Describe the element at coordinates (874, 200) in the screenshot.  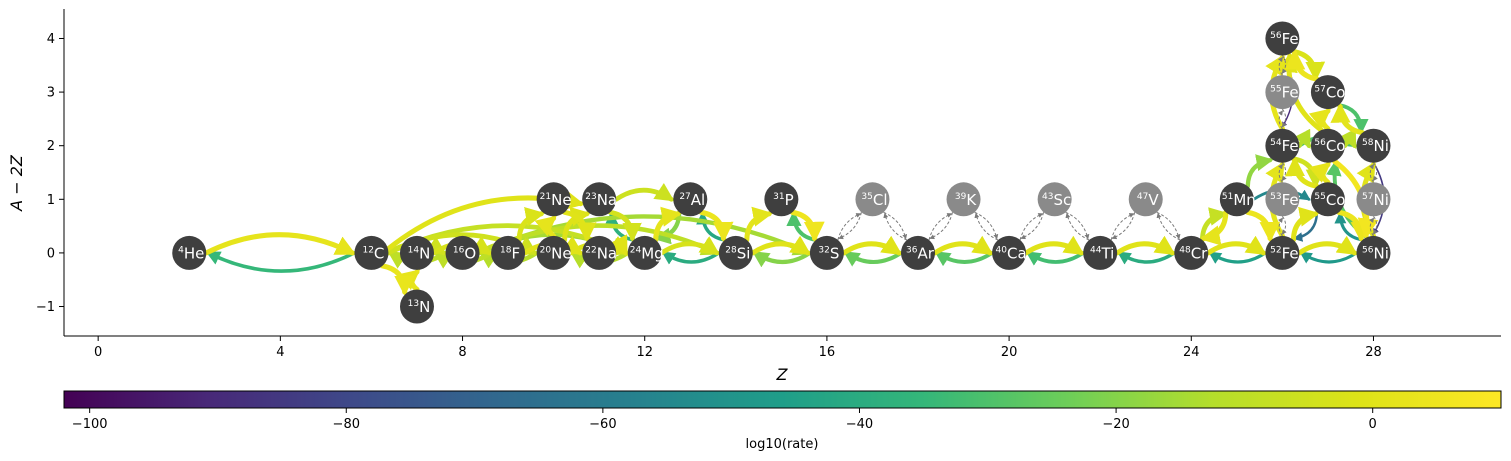
I see `nucleus-label: 35Cl` at that location.